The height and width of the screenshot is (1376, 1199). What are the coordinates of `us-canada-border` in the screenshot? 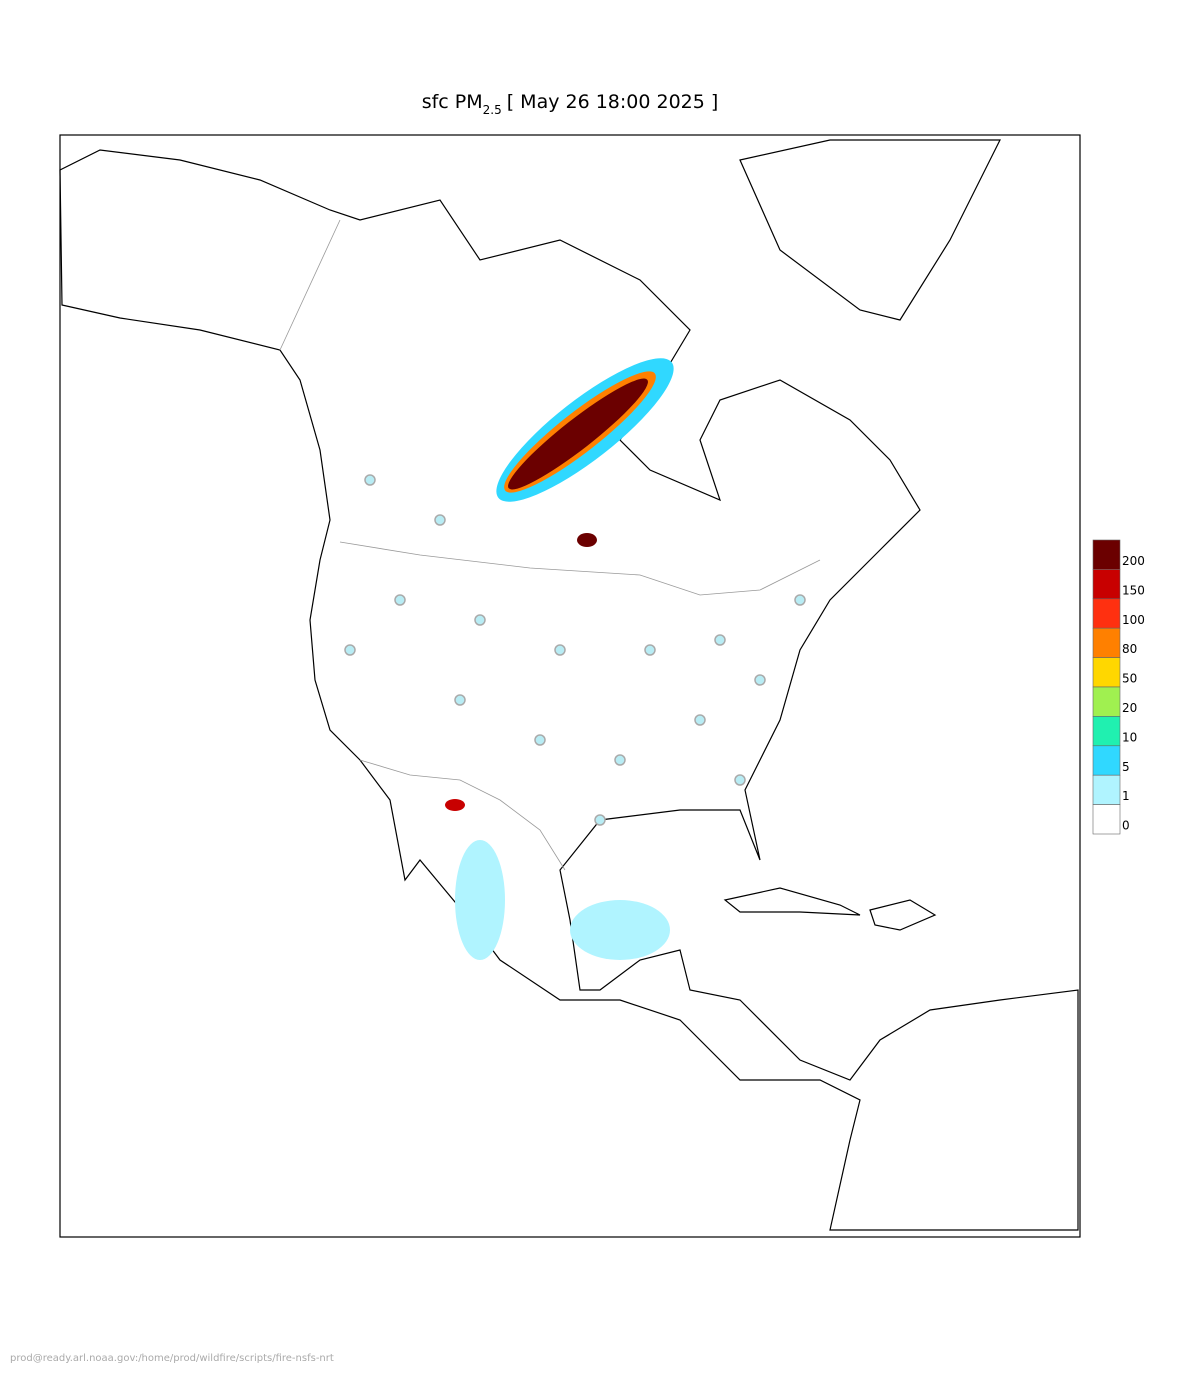 It's located at (580, 568).